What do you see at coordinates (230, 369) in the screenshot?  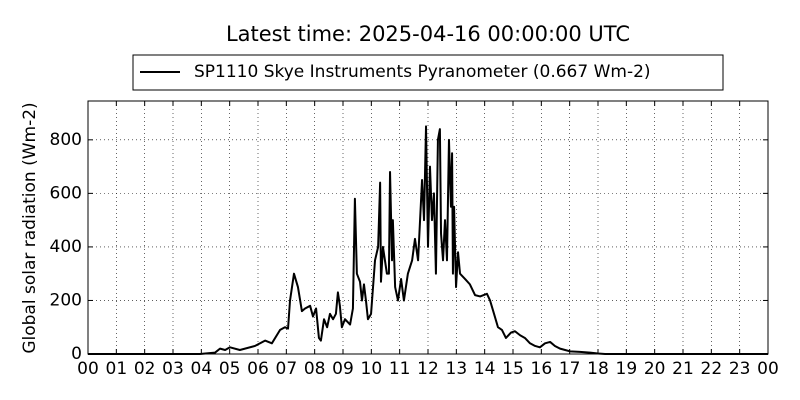 I see `x-tick-label: 05` at bounding box center [230, 369].